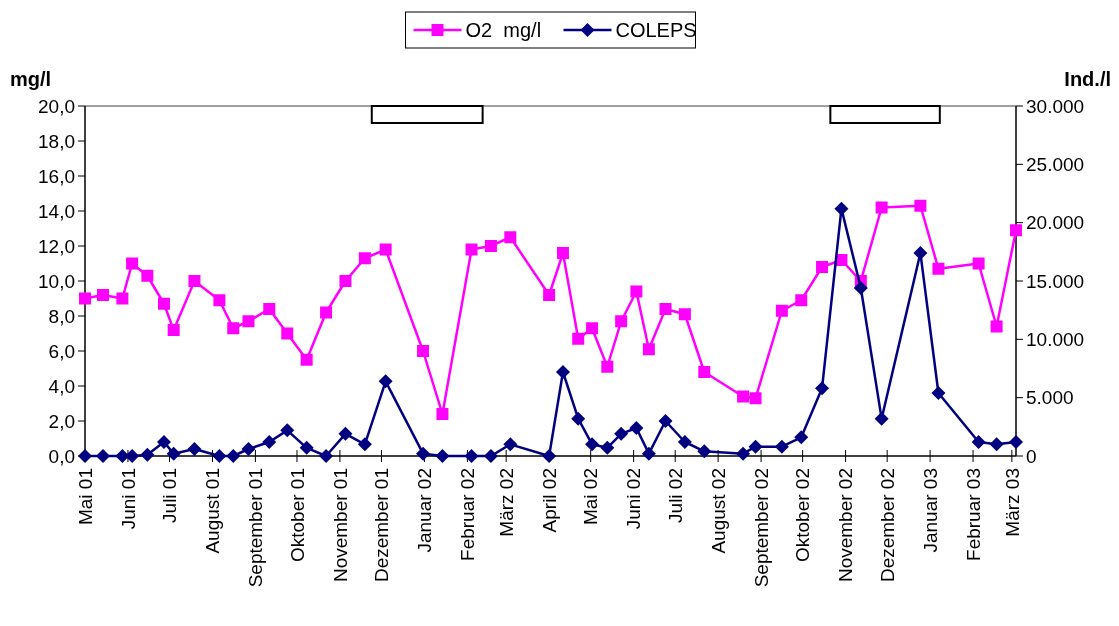 The height and width of the screenshot is (626, 1119). What do you see at coordinates (930, 510) in the screenshot?
I see `x-tick-label: Januar 03` at bounding box center [930, 510].